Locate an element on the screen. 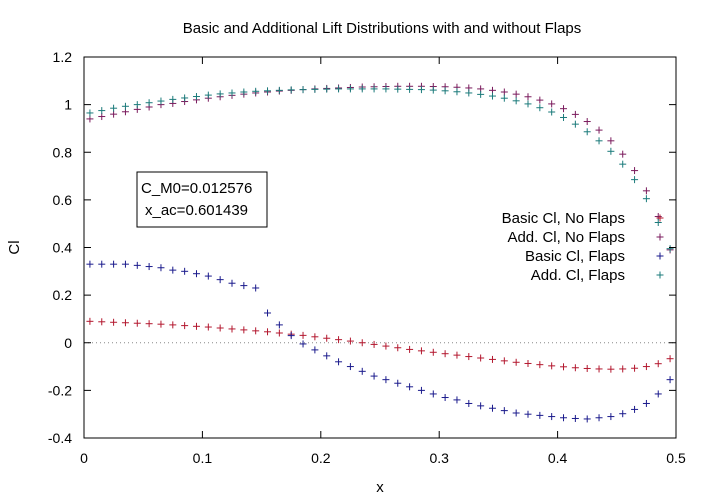 The height and width of the screenshot is (500, 707). y-tick-label: 0.6 is located at coordinates (63, 200).